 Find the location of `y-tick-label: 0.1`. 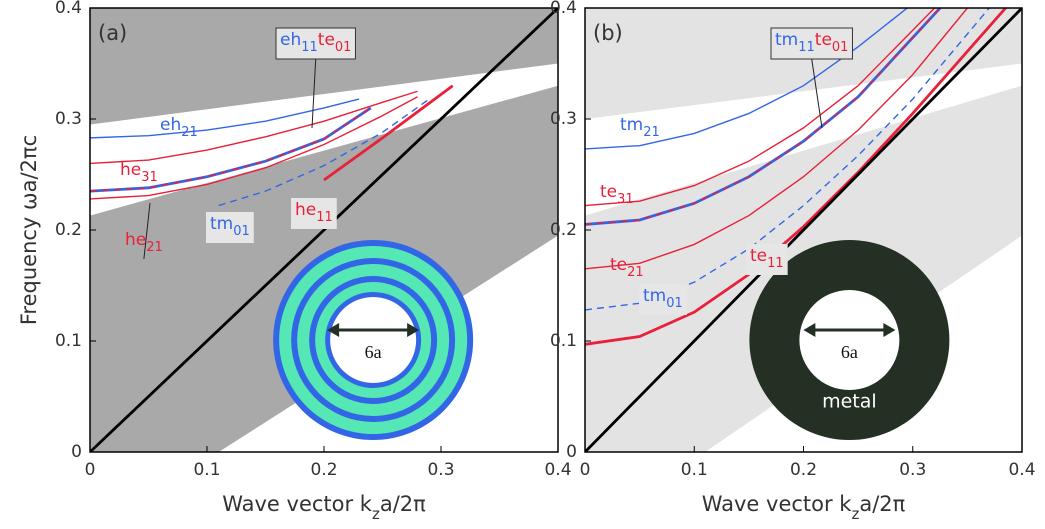

y-tick-label: 0.1 is located at coordinates (563, 341).